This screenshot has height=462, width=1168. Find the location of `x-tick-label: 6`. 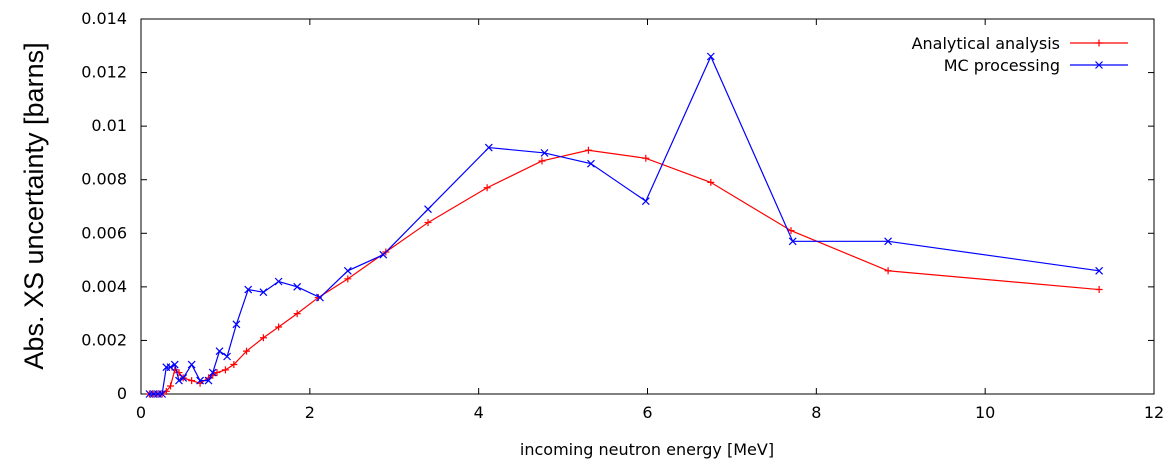

x-tick-label: 6 is located at coordinates (647, 412).